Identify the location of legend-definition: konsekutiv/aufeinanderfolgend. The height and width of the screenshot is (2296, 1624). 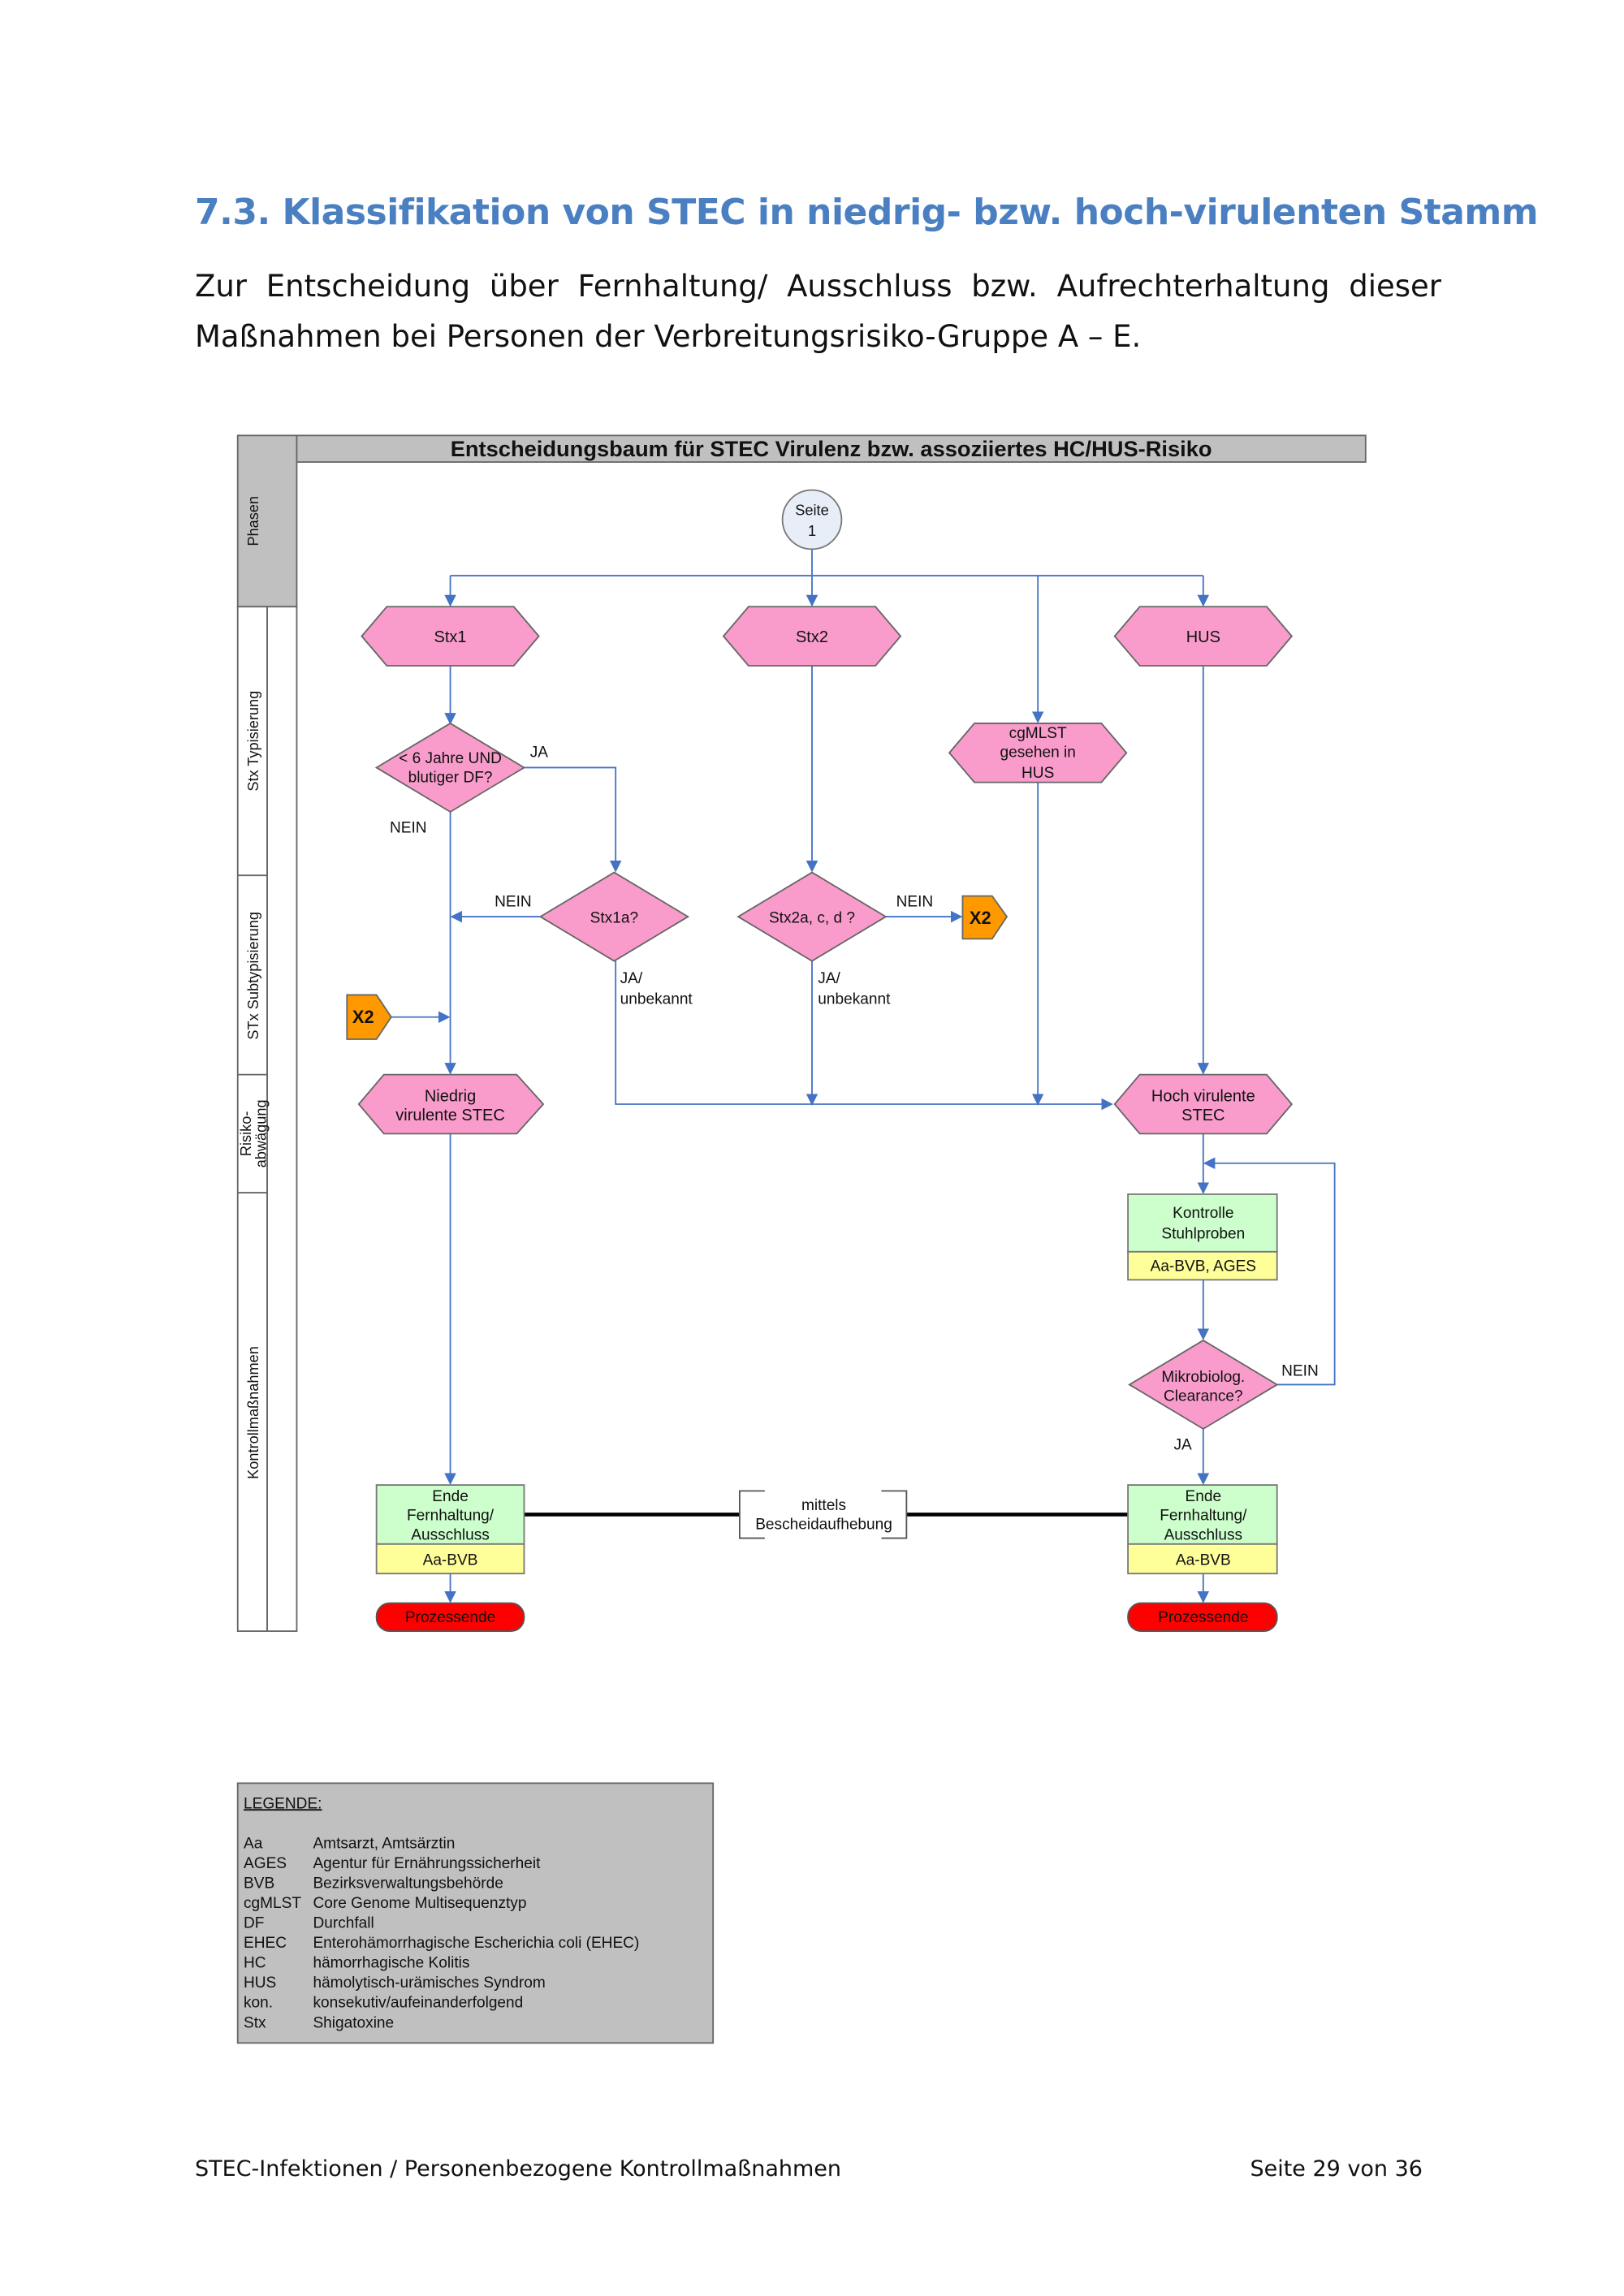
(418, 2004).